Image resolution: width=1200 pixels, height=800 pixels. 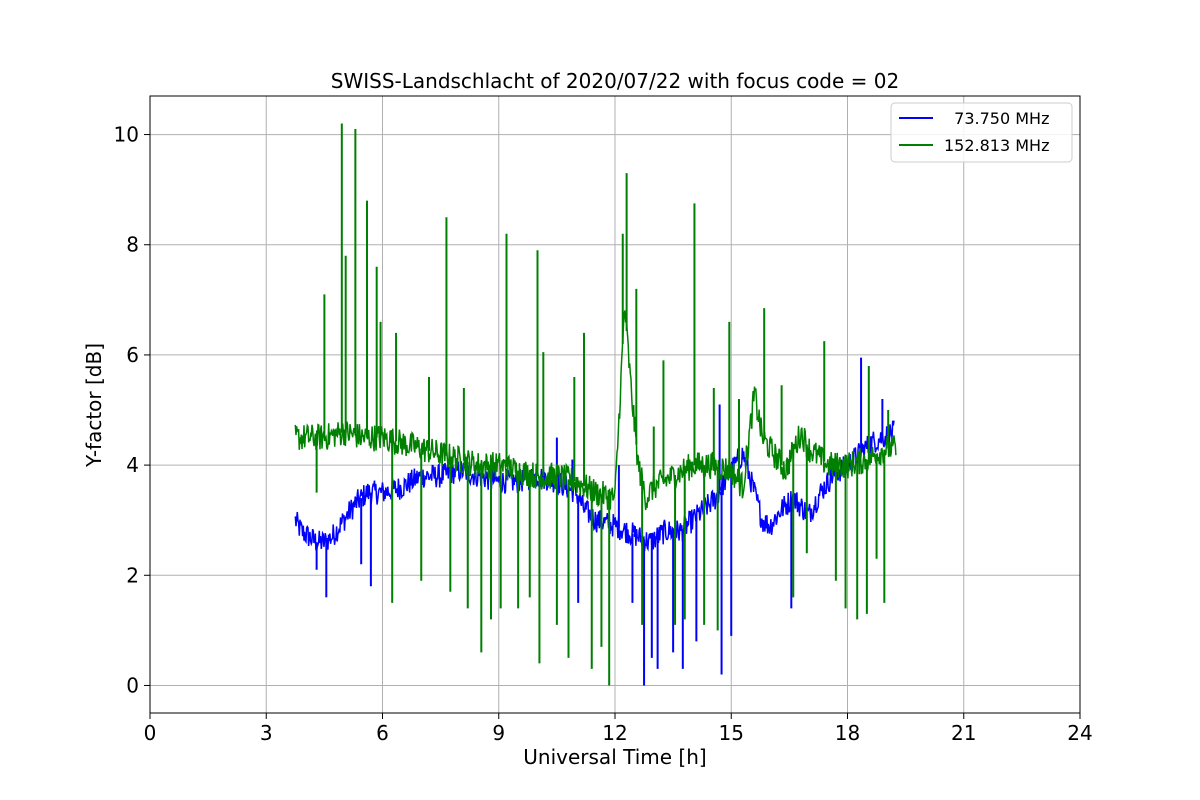 What do you see at coordinates (1079, 733) in the screenshot?
I see `x-tick-label: 24` at bounding box center [1079, 733].